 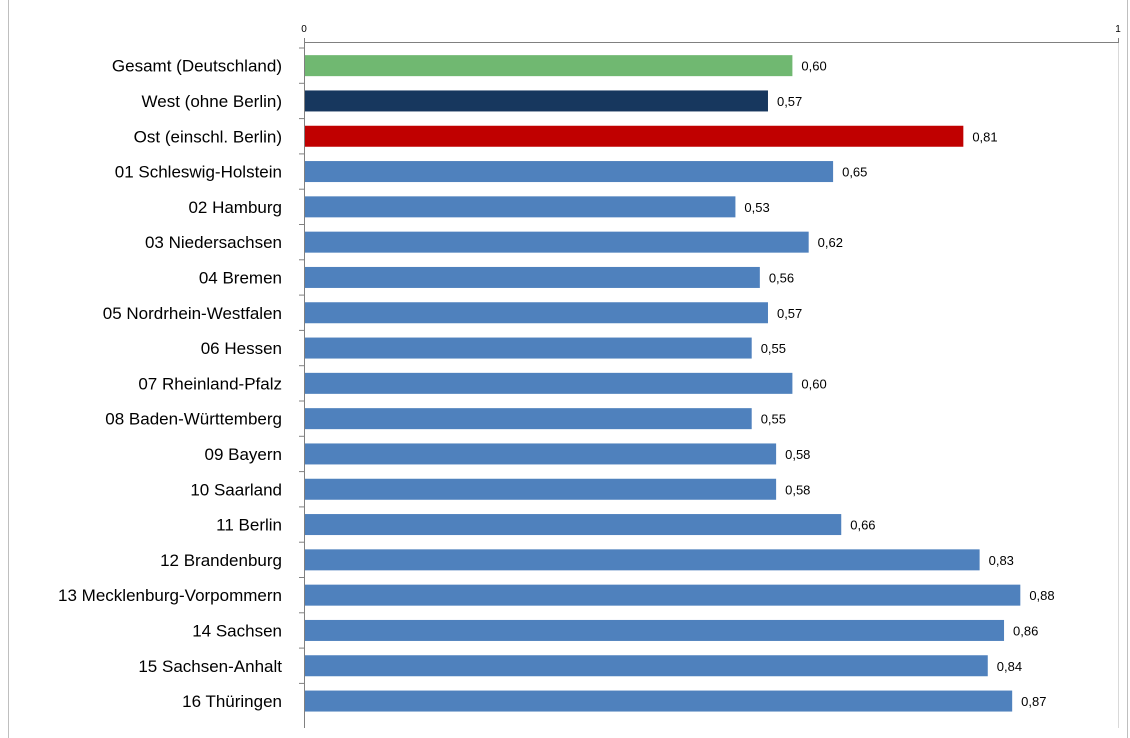 What do you see at coordinates (210, 666) in the screenshot?
I see `category-label: 15 Sachsen-Anhalt` at bounding box center [210, 666].